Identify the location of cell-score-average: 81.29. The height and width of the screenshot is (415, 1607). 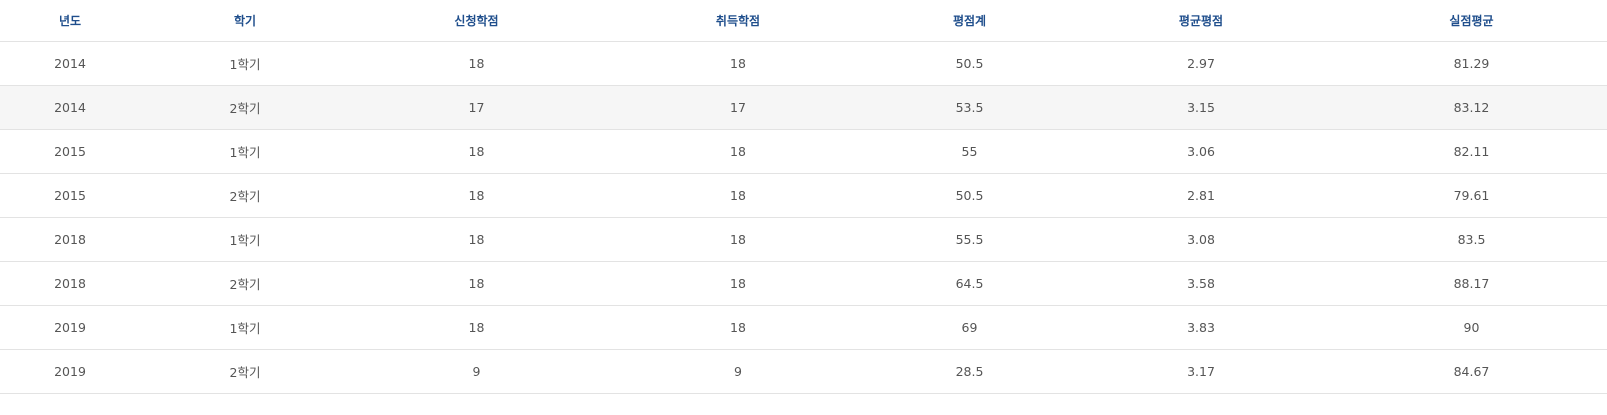
(1471, 63).